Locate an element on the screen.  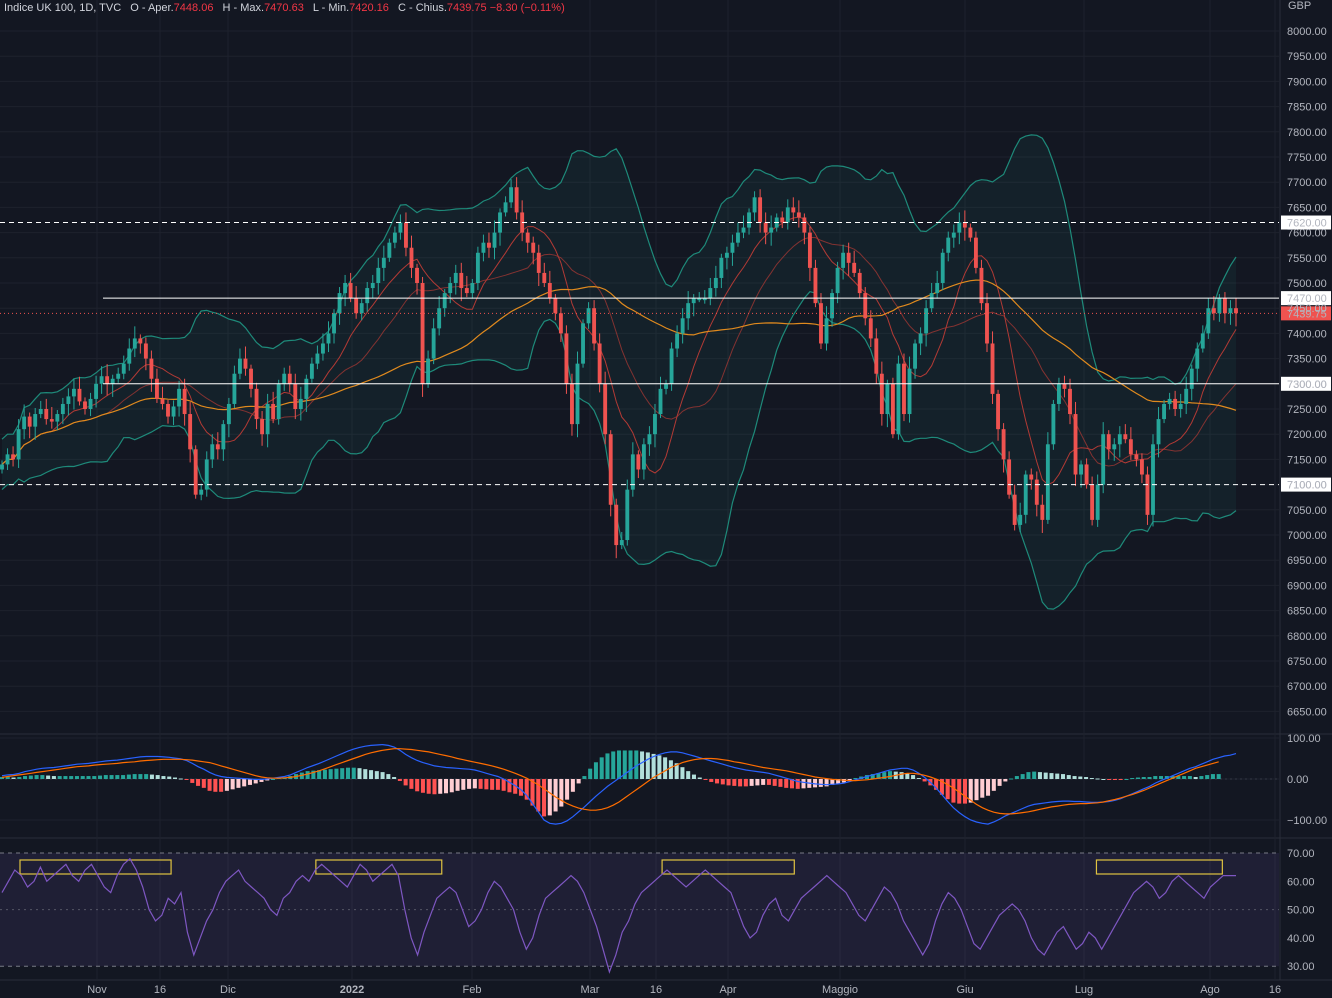
macd-tick-label: 0.00 is located at coordinates (1297, 780).